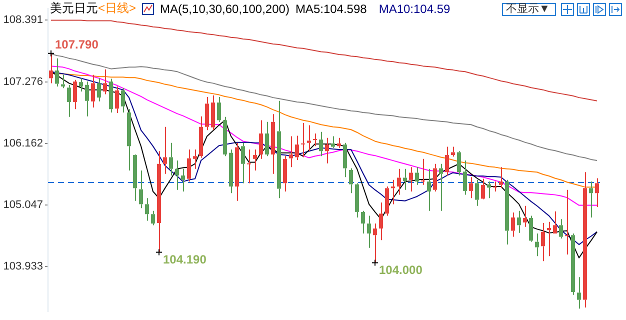 This screenshot has width=626, height=320. Describe the element at coordinates (225, 9) in the screenshot. I see `annotation: MA(5,10,30,60,100,200)` at that location.